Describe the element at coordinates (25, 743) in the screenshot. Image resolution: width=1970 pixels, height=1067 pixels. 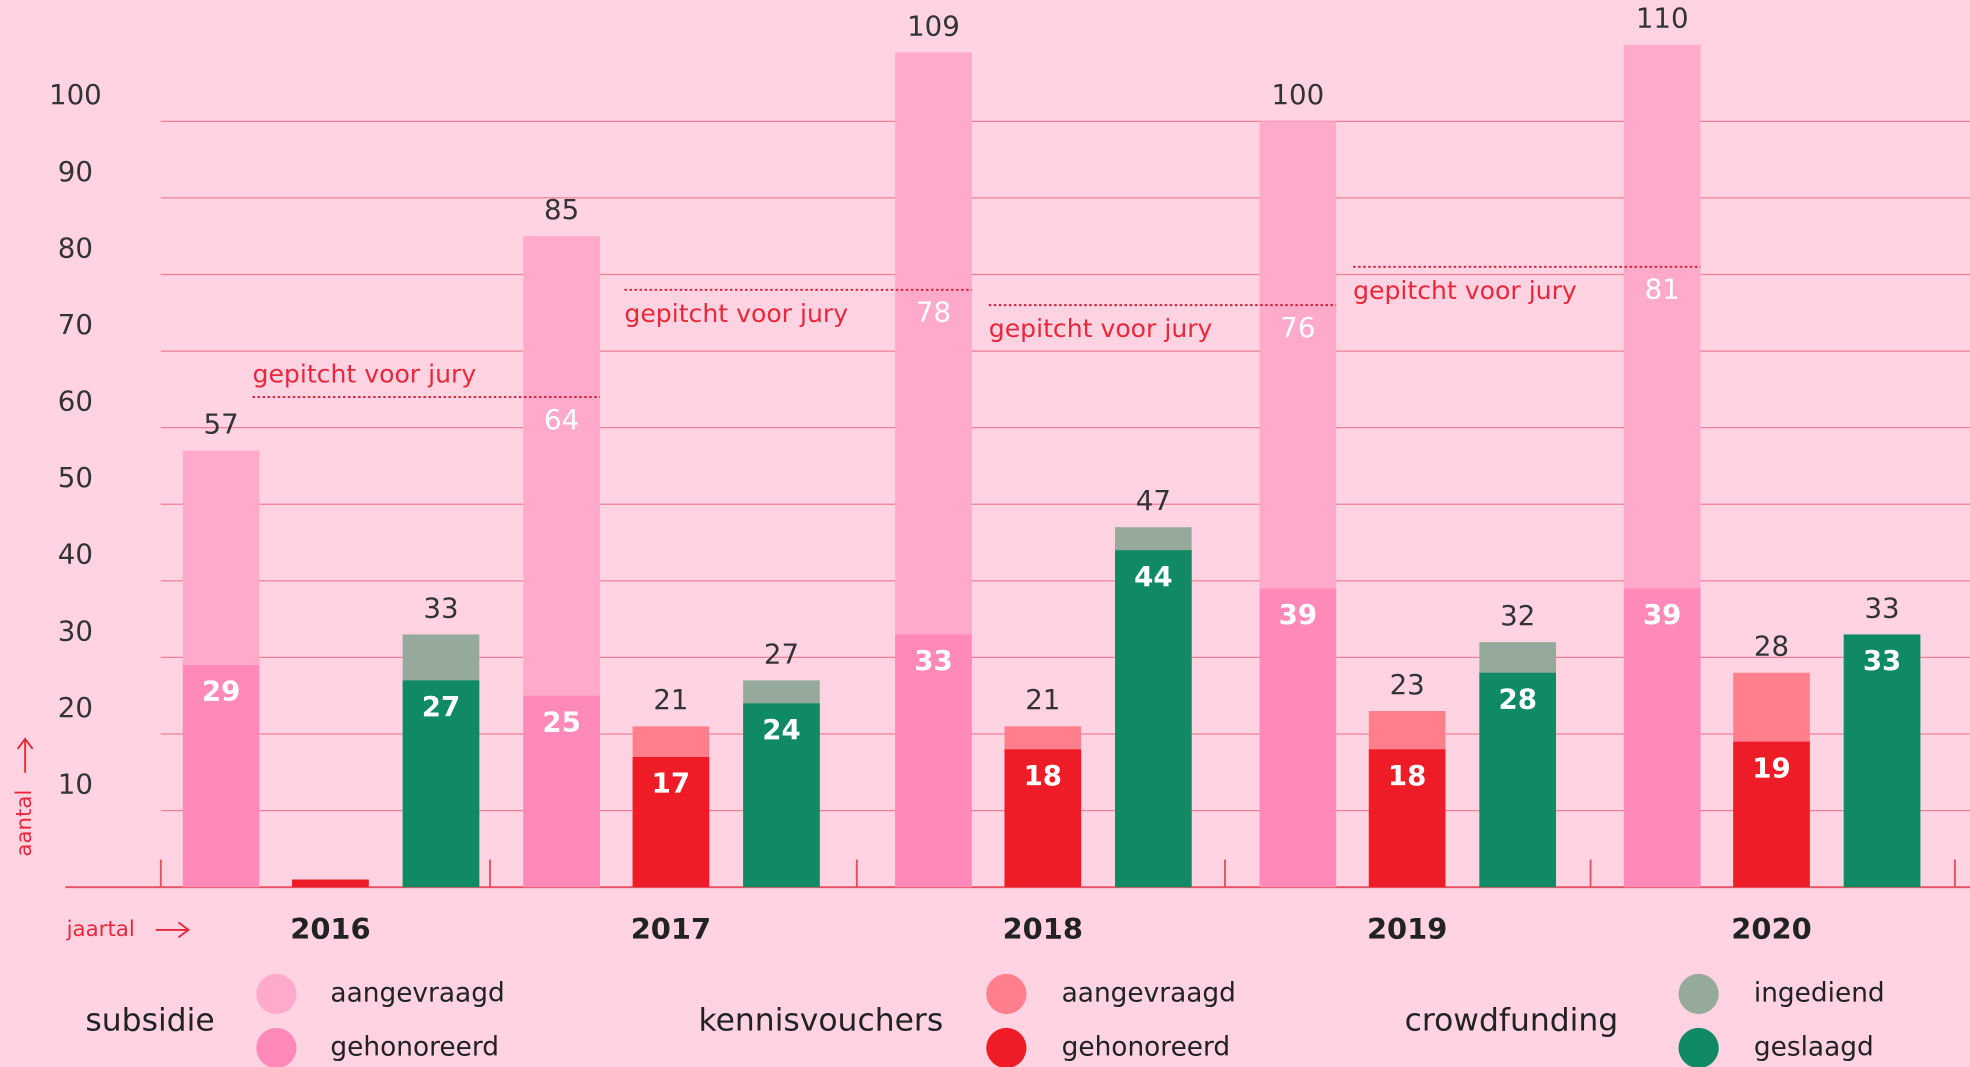
I see `y-arrow-head` at that location.